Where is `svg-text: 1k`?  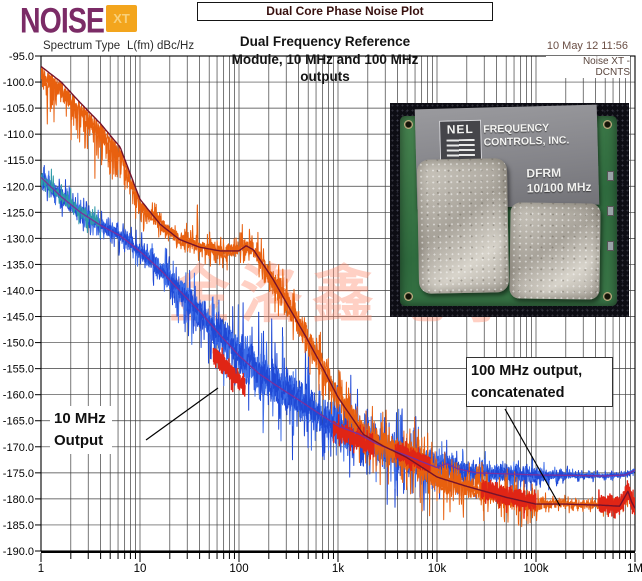
svg-text: 1k is located at coordinates (338, 569).